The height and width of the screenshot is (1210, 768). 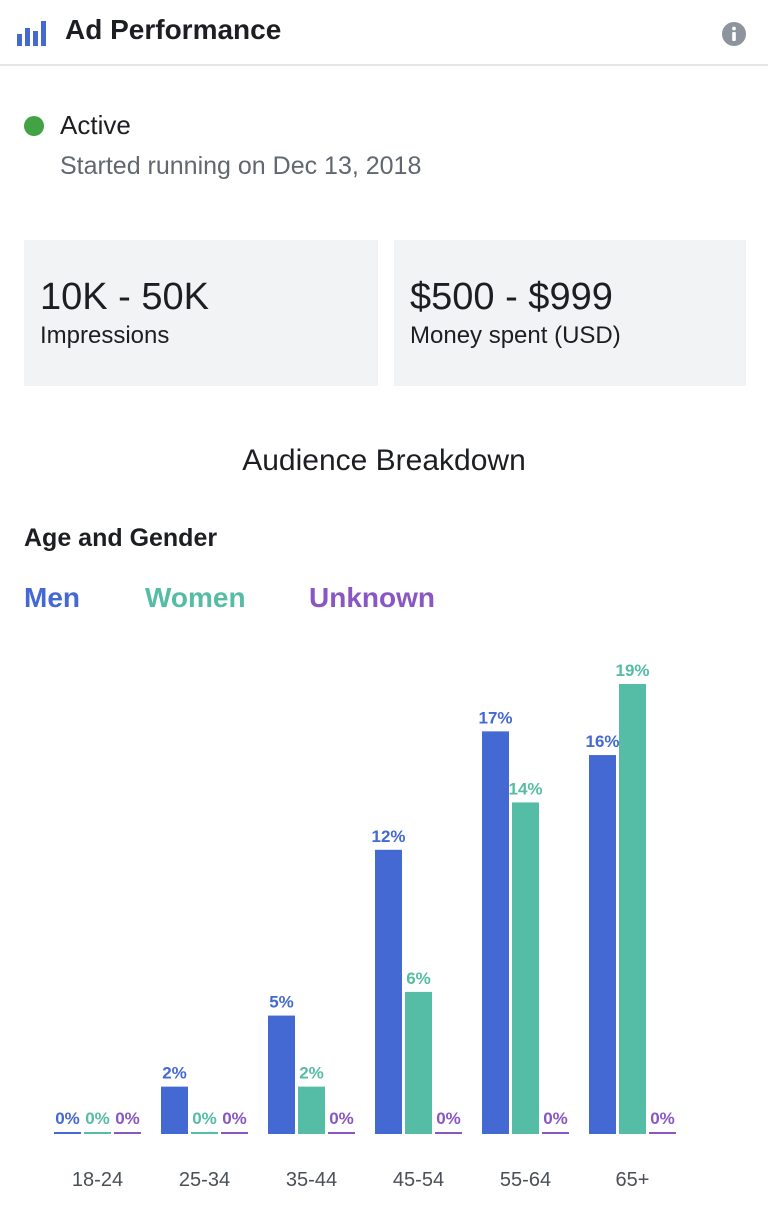 What do you see at coordinates (372, 597) in the screenshot?
I see `legend-unknown: Unknown` at bounding box center [372, 597].